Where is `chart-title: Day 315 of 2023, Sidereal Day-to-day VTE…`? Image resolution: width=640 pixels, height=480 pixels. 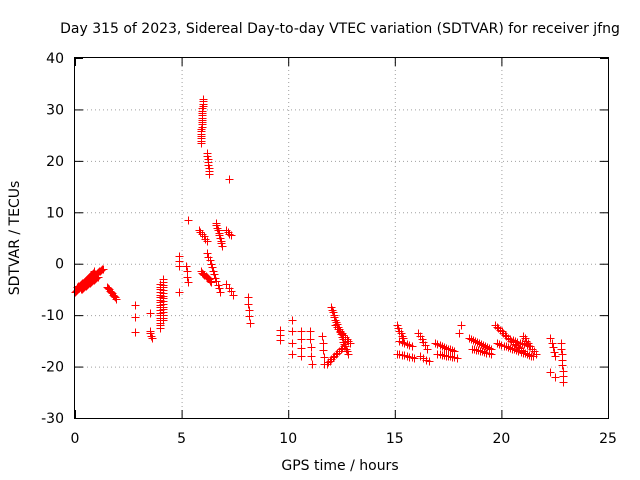
chart-title: Day 315 of 2023, Sidereal Day-to-day VTE… is located at coordinates (340, 29).